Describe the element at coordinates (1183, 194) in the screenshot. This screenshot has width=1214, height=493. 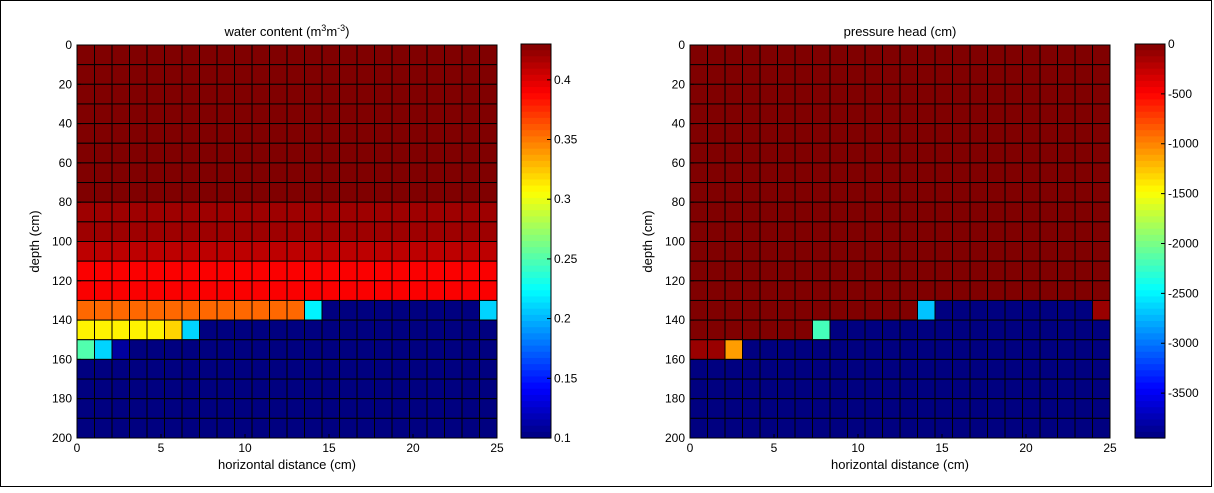
I see `colorbar-tick-label: -1500` at that location.